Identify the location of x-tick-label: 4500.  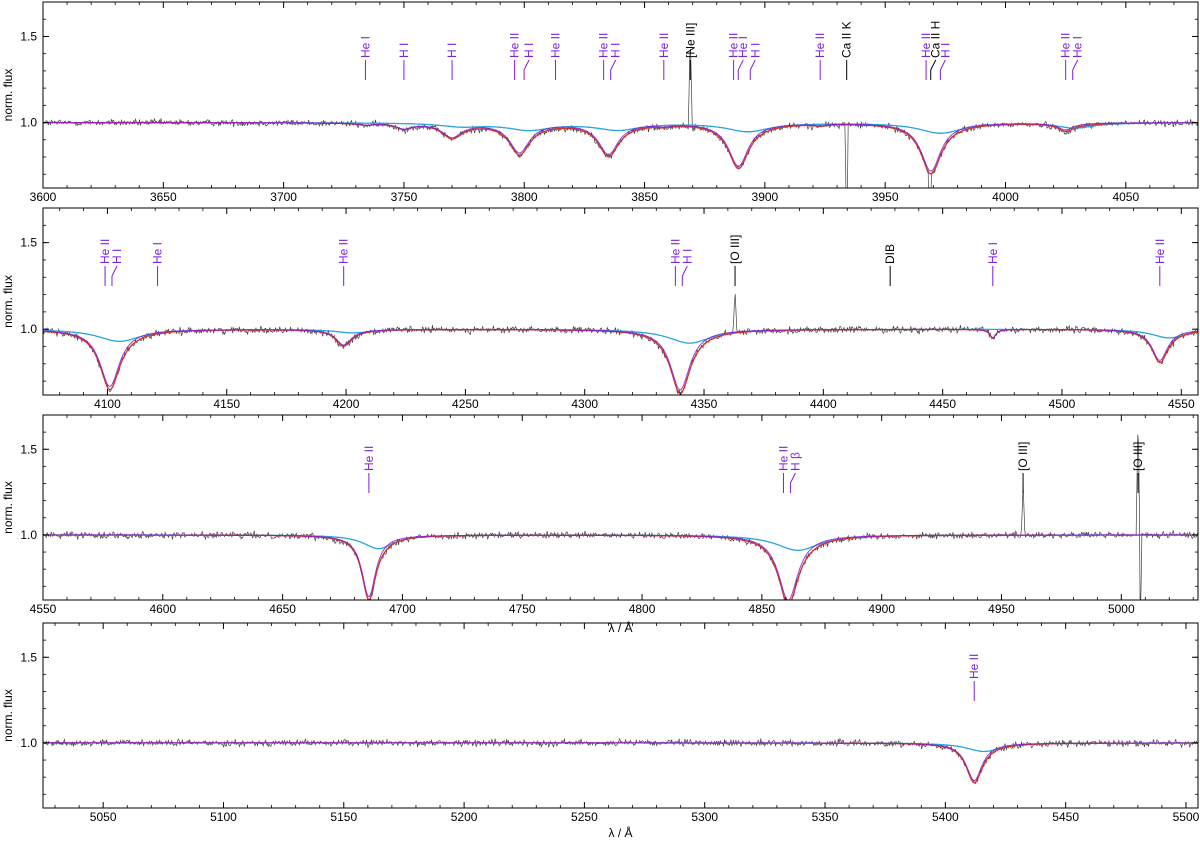
(1062, 404).